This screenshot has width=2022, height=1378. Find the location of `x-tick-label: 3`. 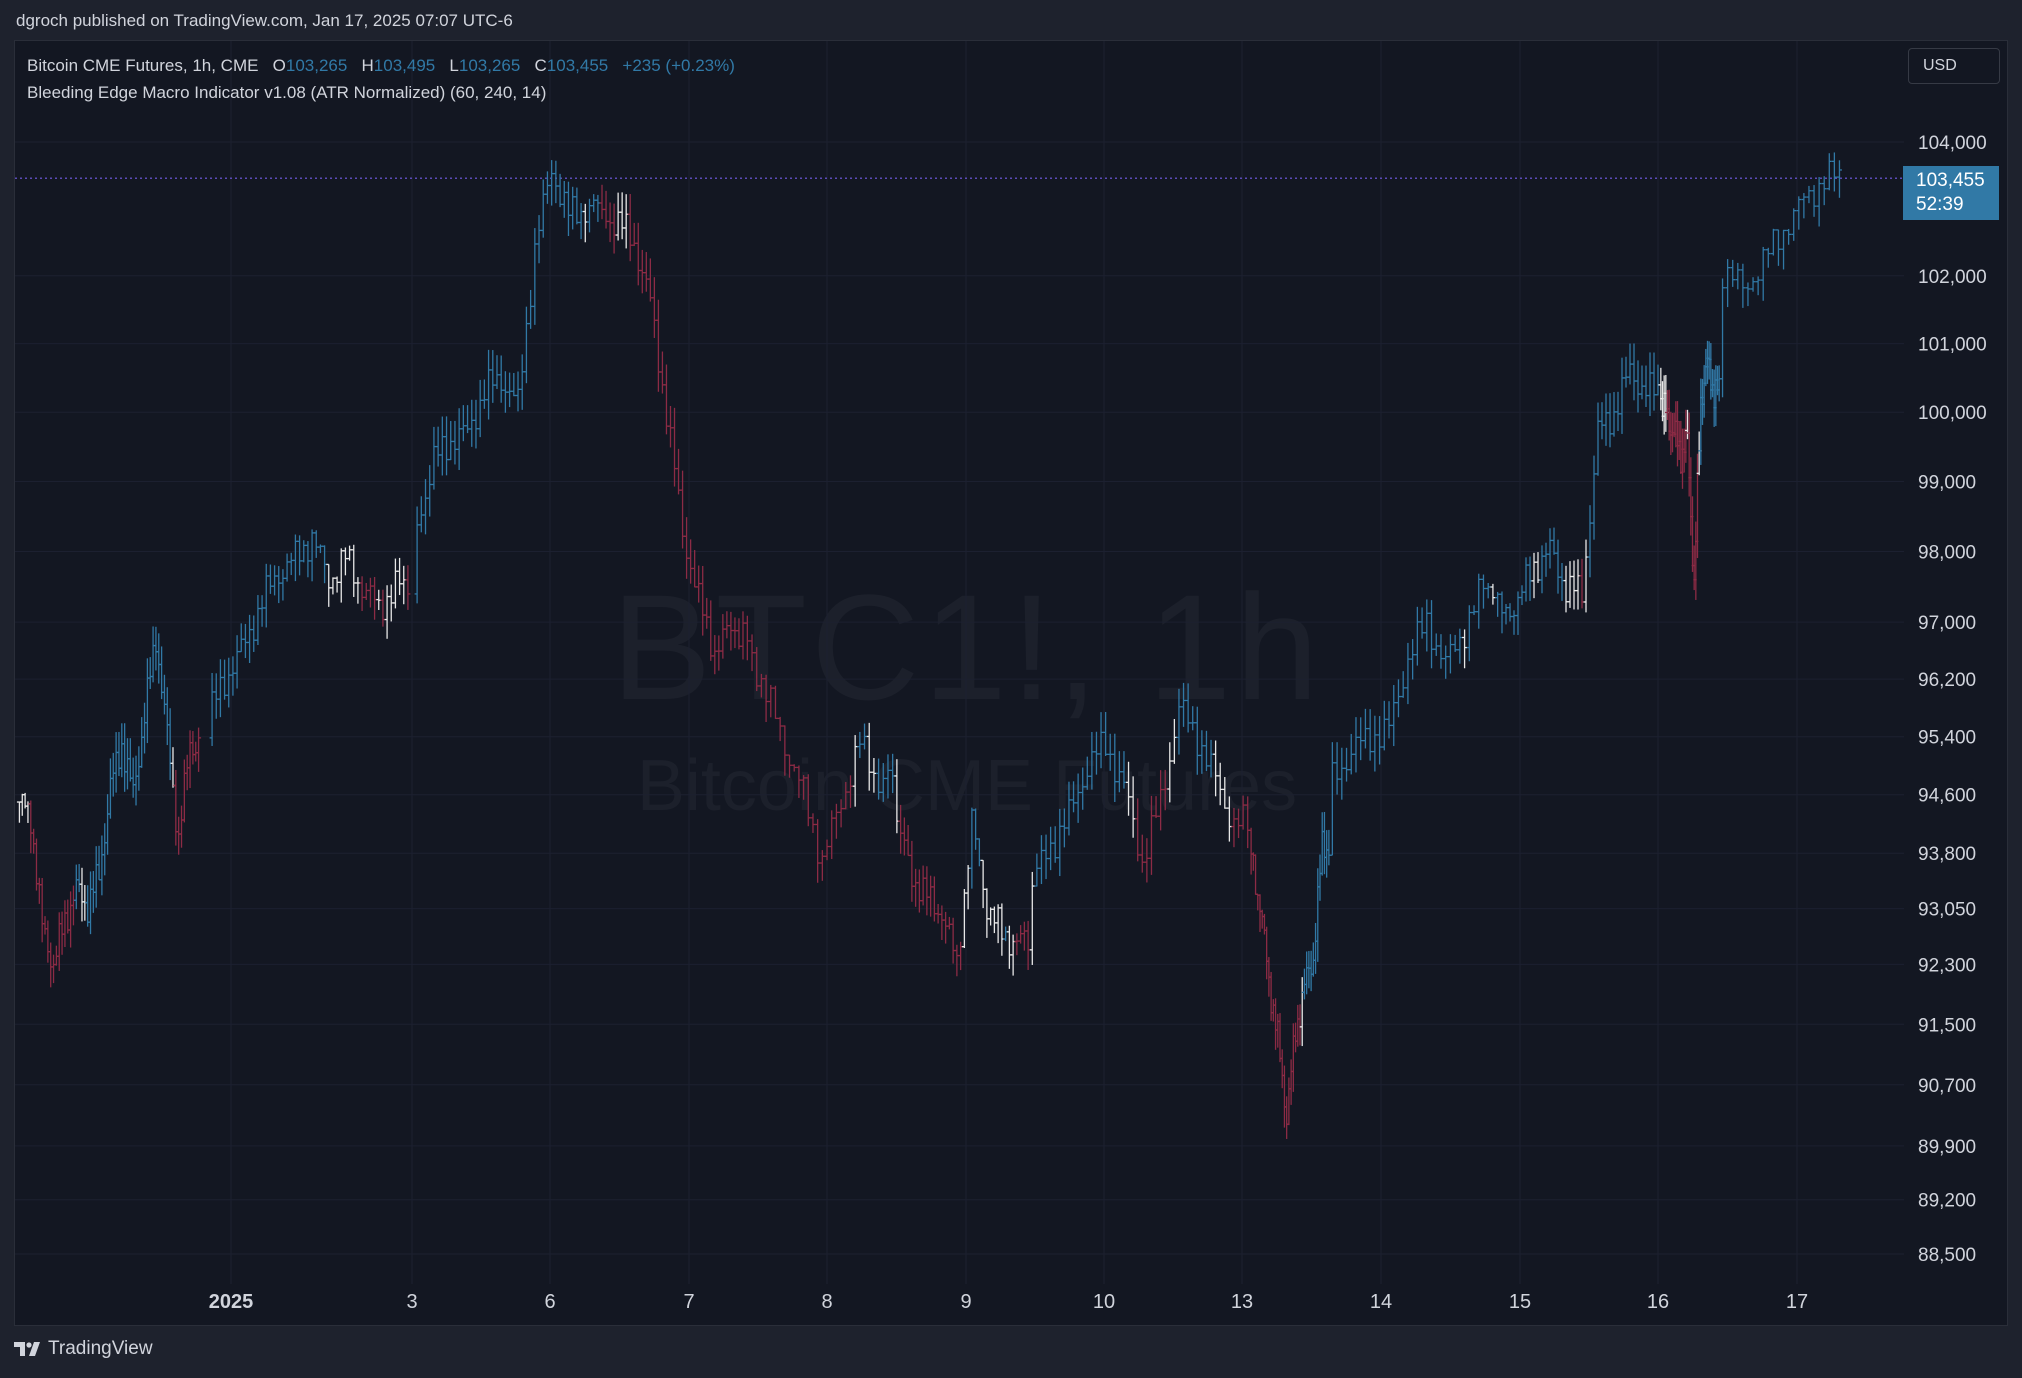

x-tick-label: 3 is located at coordinates (411, 1302).